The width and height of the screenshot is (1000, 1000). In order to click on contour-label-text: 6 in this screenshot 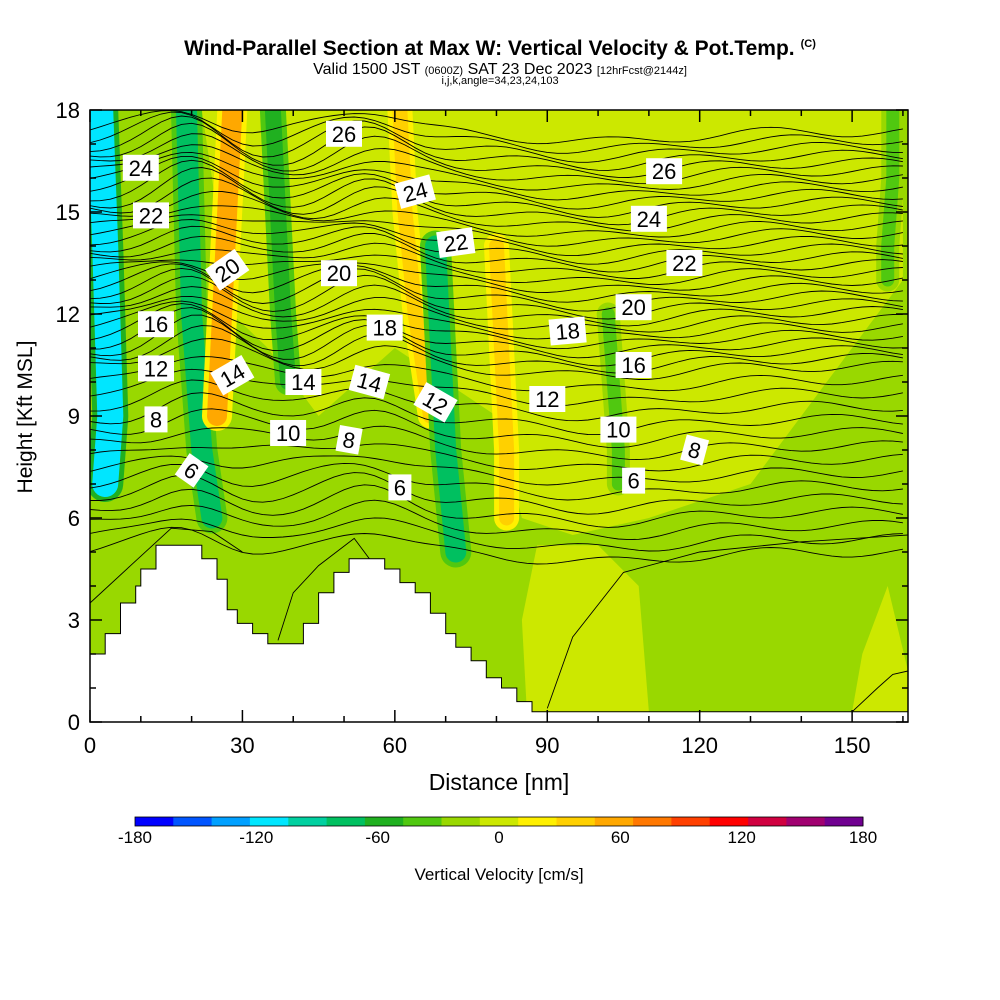, I will do `click(400, 487)`.